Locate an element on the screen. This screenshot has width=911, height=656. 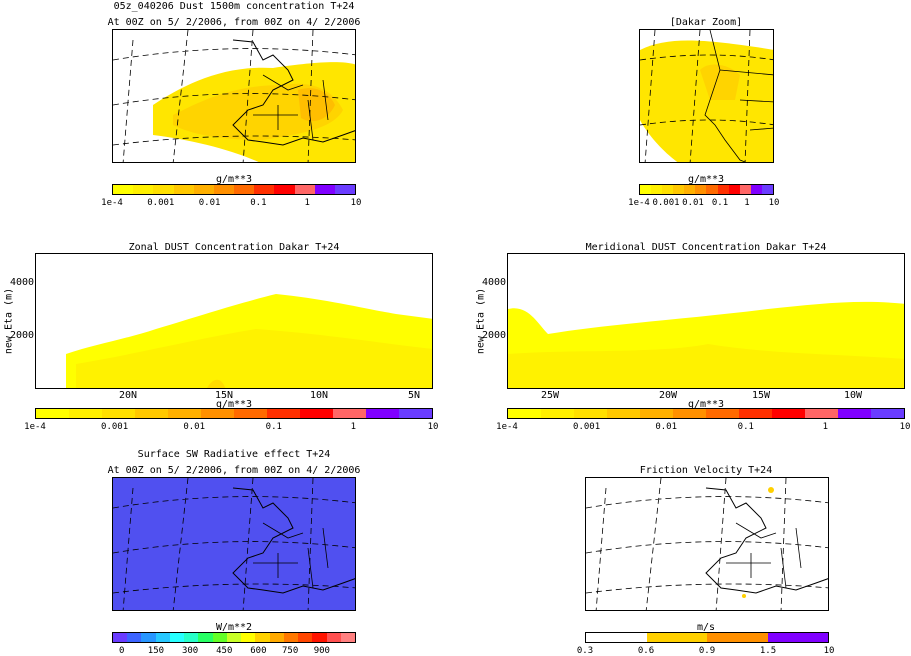
colorbar-tick-label: 0.9 is located at coordinates (707, 651).